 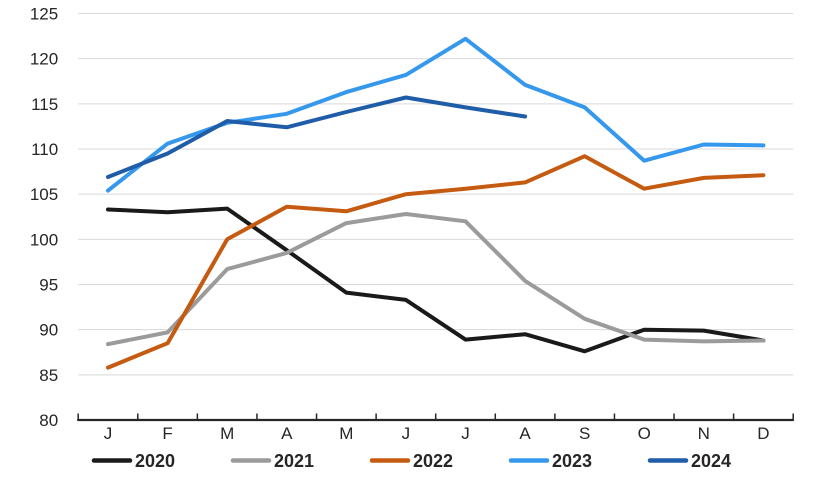 I want to click on legend-label-2024: 2024, so click(x=711, y=461).